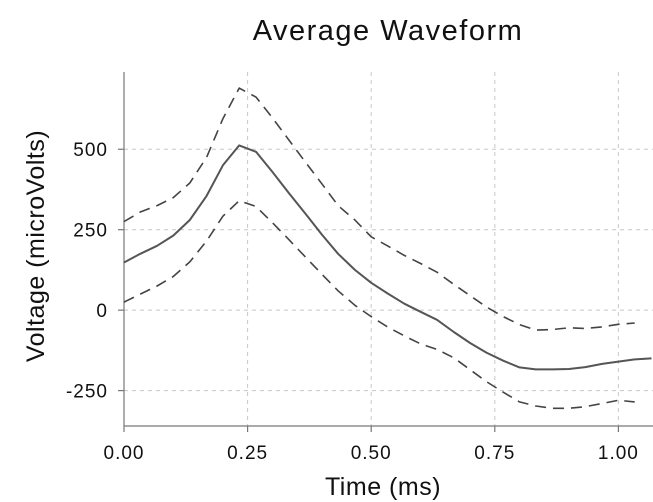 The image size is (653, 502). I want to click on x-tick-label: 0.25, so click(247, 453).